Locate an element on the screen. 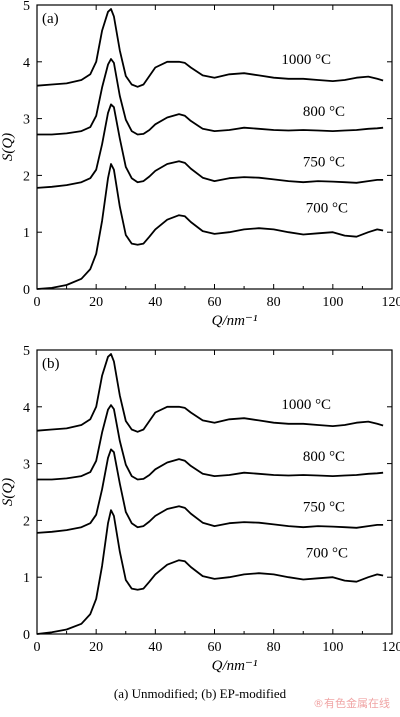 The width and height of the screenshot is (400, 717). watermark: ®有色金属在线 is located at coordinates (351, 703).